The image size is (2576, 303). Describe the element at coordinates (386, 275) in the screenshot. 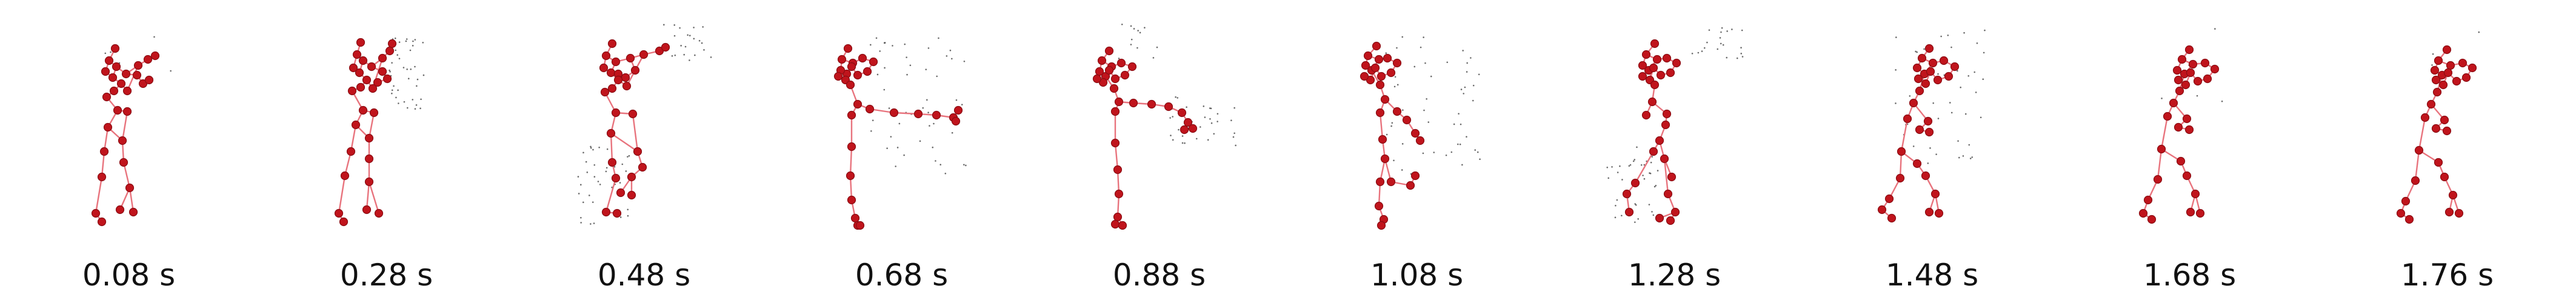

I see `frame-time-label: 0.28 s` at that location.